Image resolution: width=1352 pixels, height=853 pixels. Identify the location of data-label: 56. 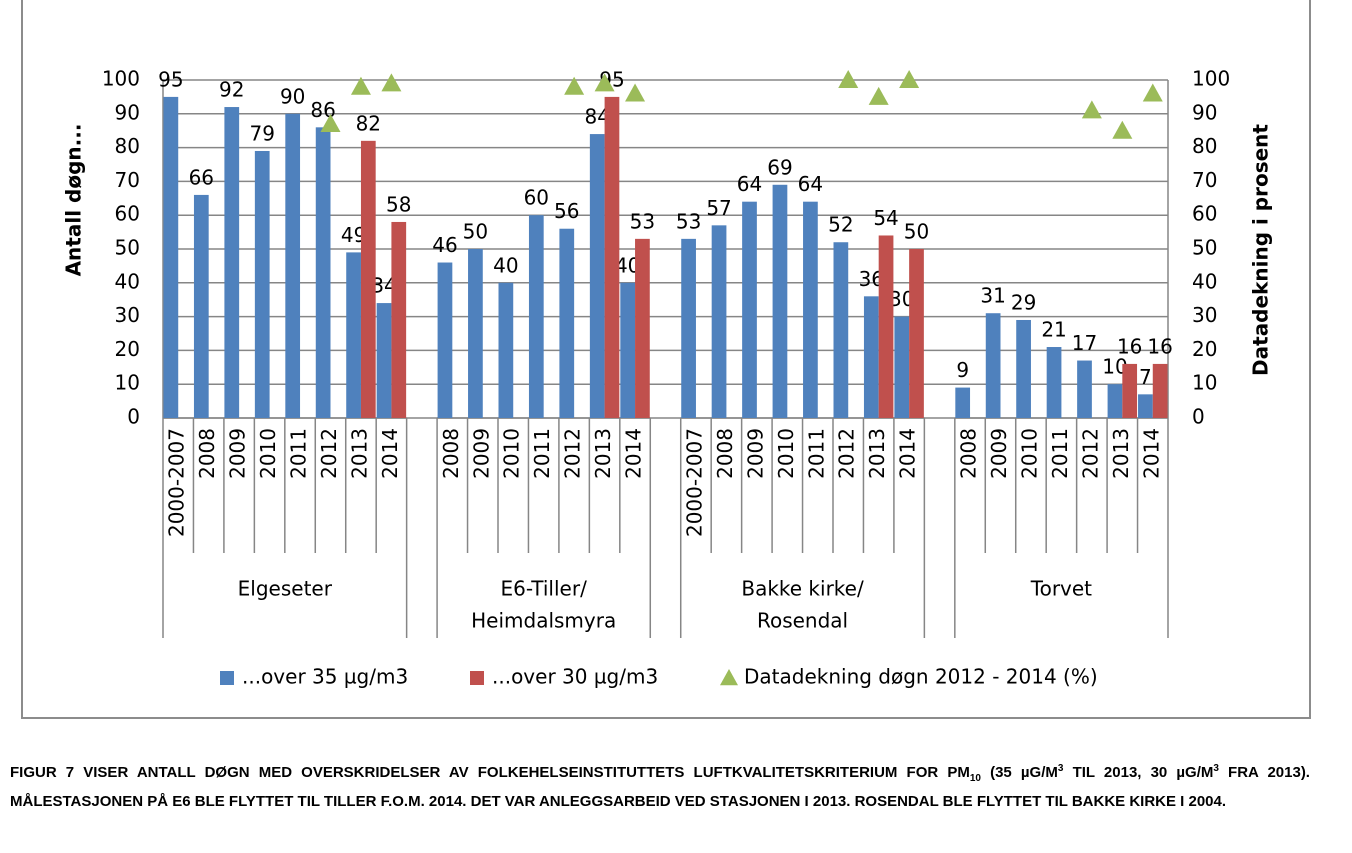
(566, 211).